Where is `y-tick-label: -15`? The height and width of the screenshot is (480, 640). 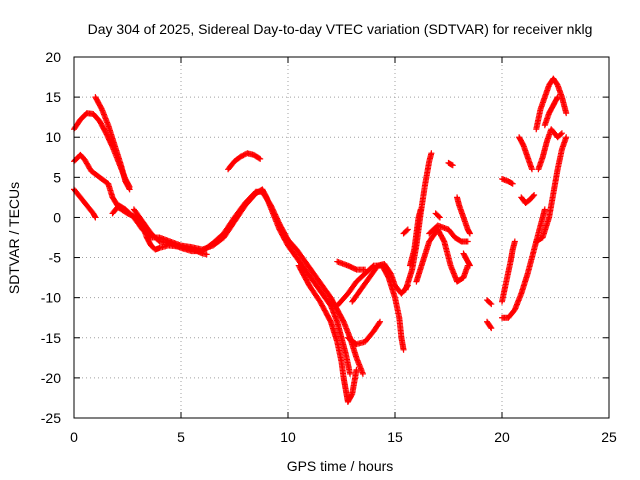 y-tick-label: -15 is located at coordinates (51, 338).